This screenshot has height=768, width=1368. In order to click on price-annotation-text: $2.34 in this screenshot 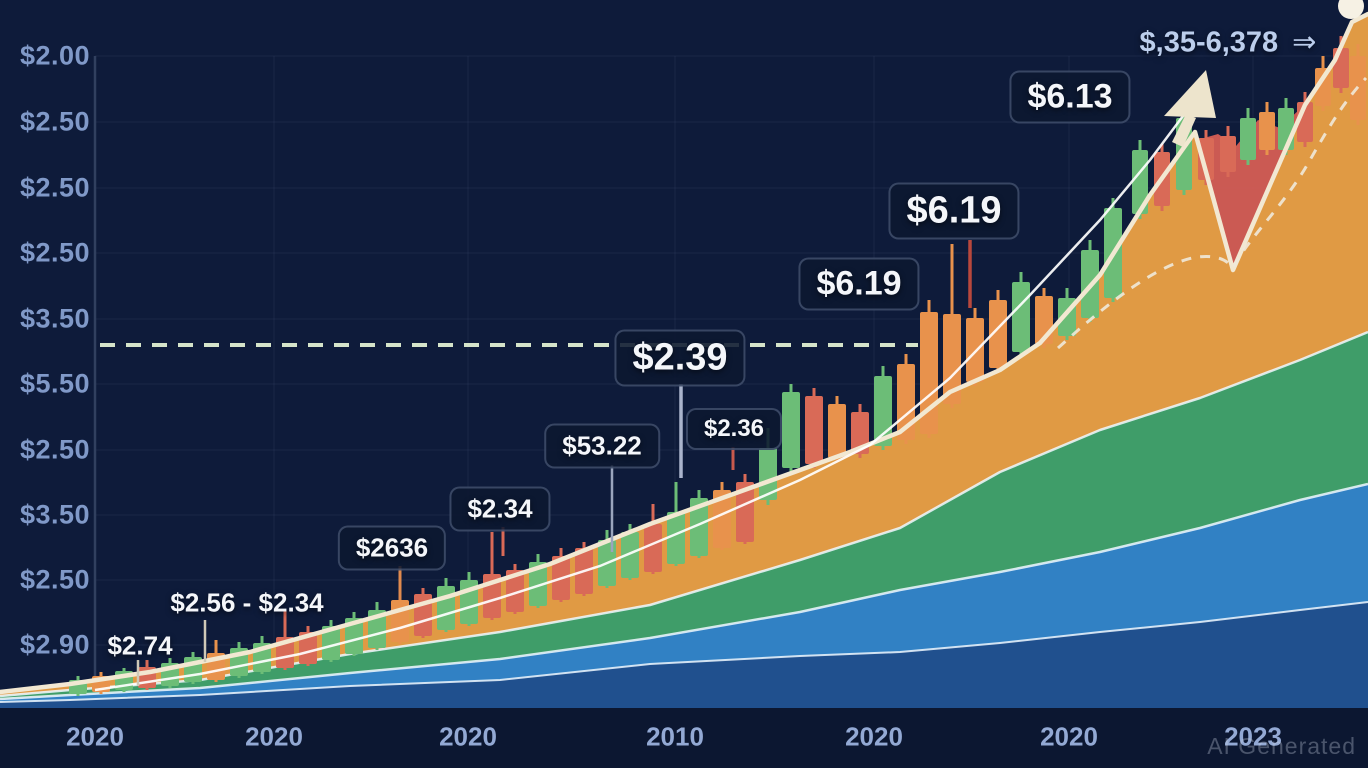, I will do `click(500, 508)`.